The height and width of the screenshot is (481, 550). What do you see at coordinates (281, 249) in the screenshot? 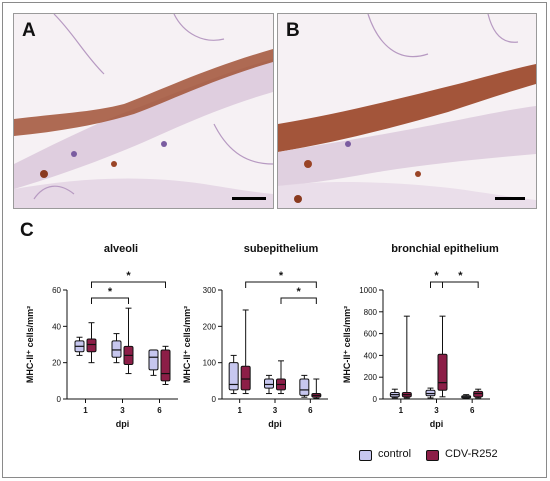
I see `chart2-title: subepithelium` at bounding box center [281, 249].